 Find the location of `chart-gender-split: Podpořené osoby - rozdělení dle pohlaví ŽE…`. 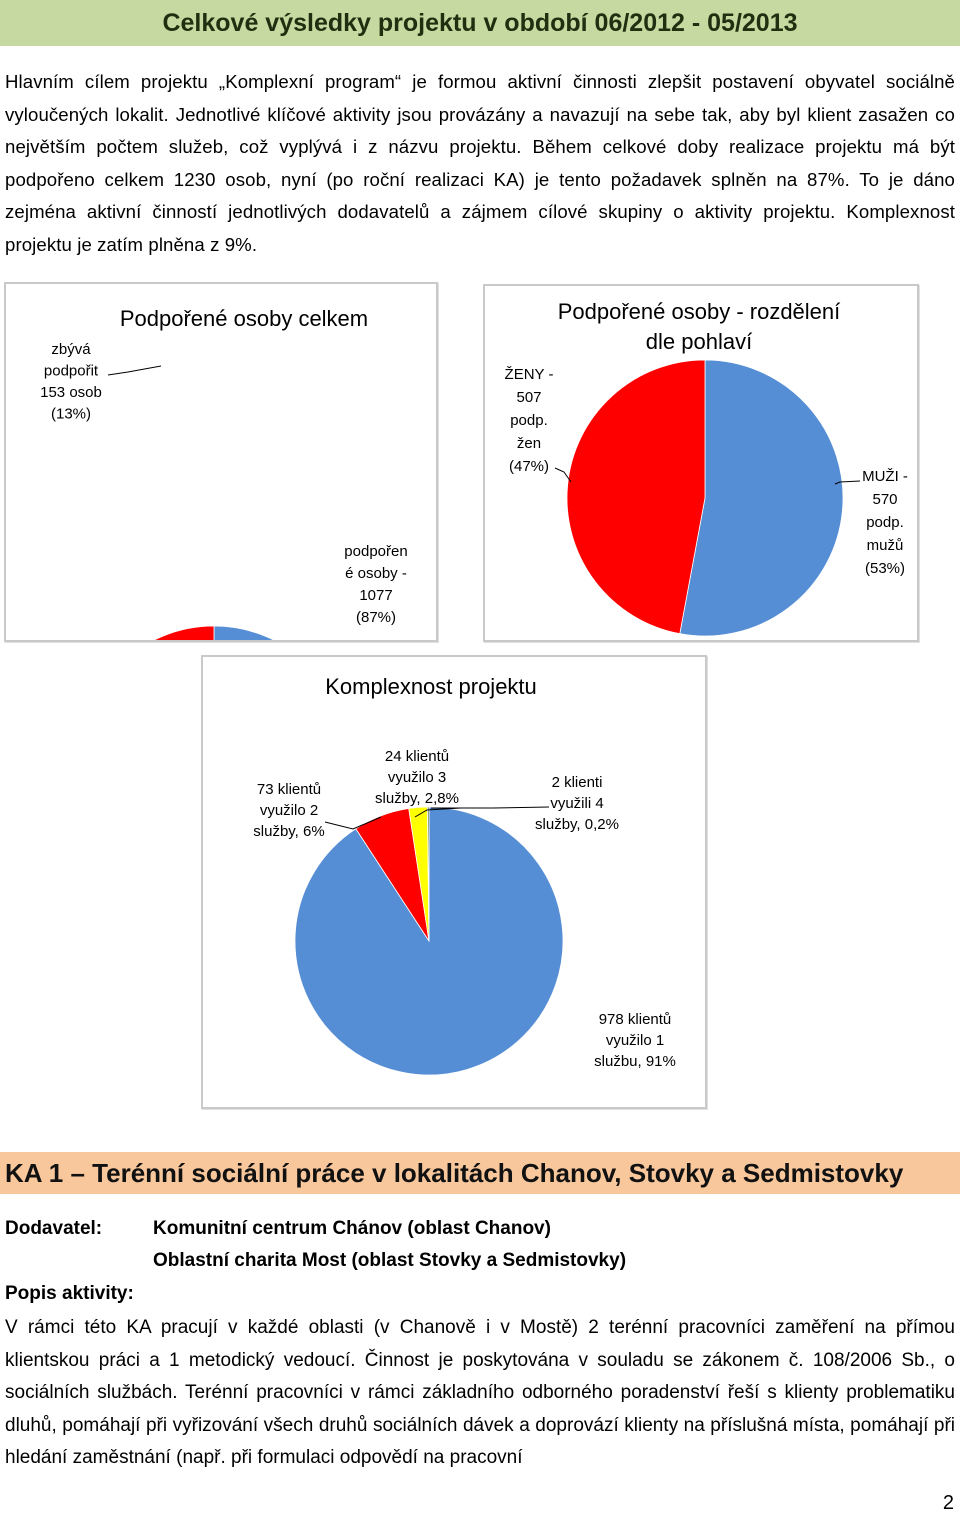

chart-gender-split: Podpořené osoby - rozdělení dle pohlaví ŽE… is located at coordinates (701, 463).